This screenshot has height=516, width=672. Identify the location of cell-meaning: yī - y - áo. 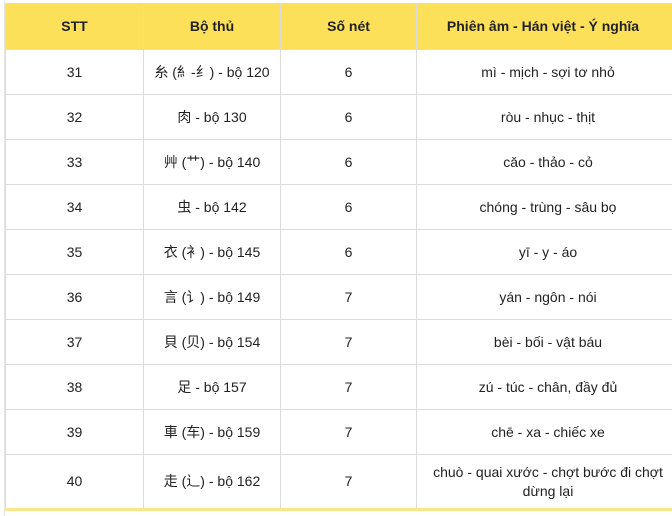
(544, 252).